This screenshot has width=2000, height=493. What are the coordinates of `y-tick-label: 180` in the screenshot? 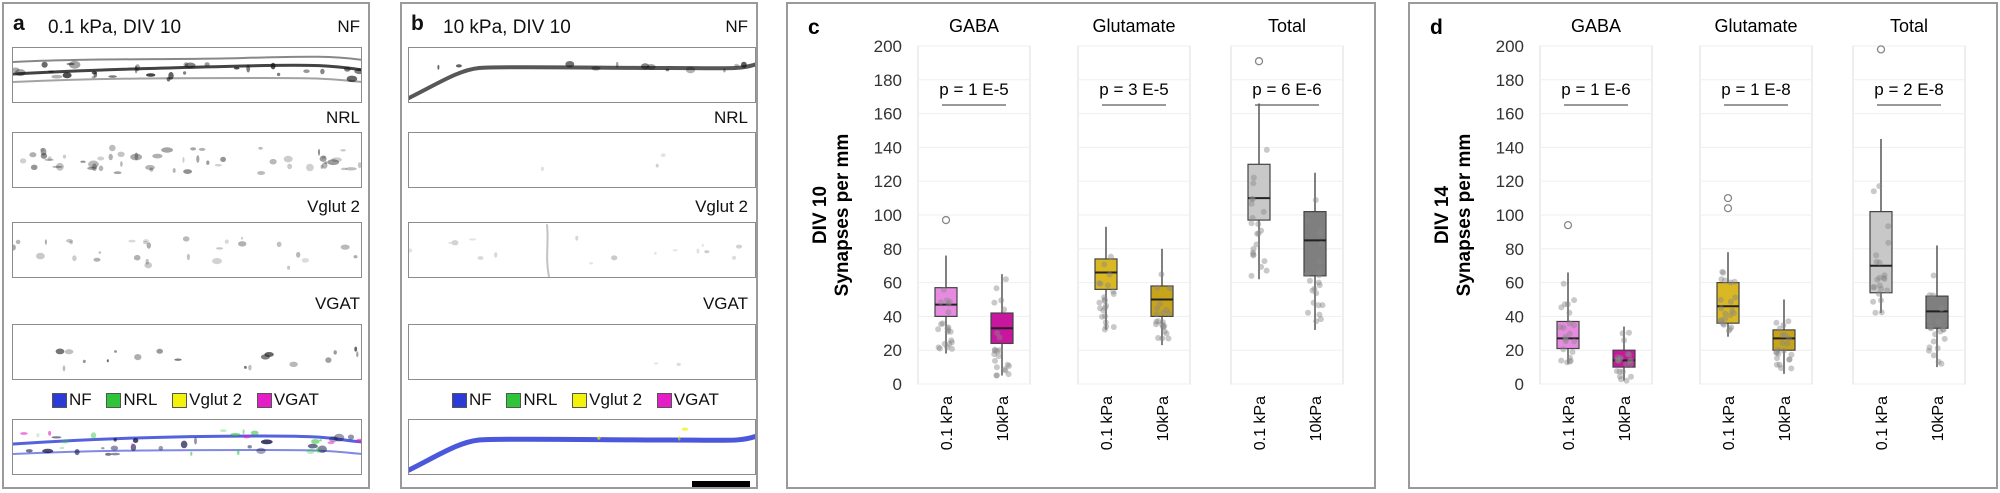 It's located at (1510, 80).